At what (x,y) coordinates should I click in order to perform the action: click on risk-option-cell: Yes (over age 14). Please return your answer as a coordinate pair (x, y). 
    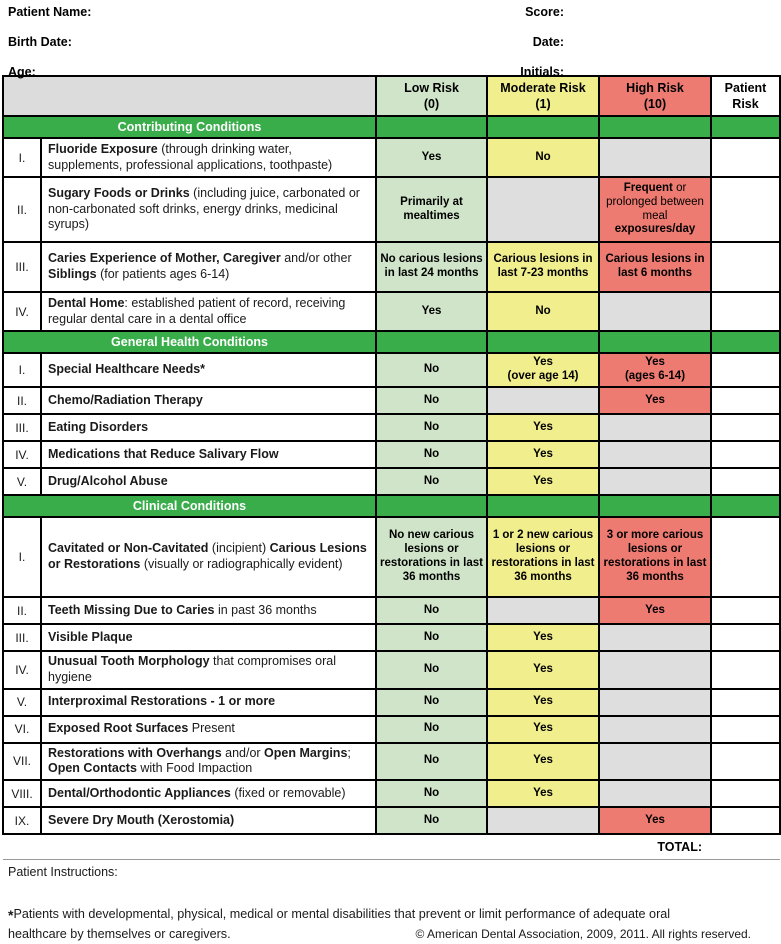
    Looking at the image, I should click on (543, 370).